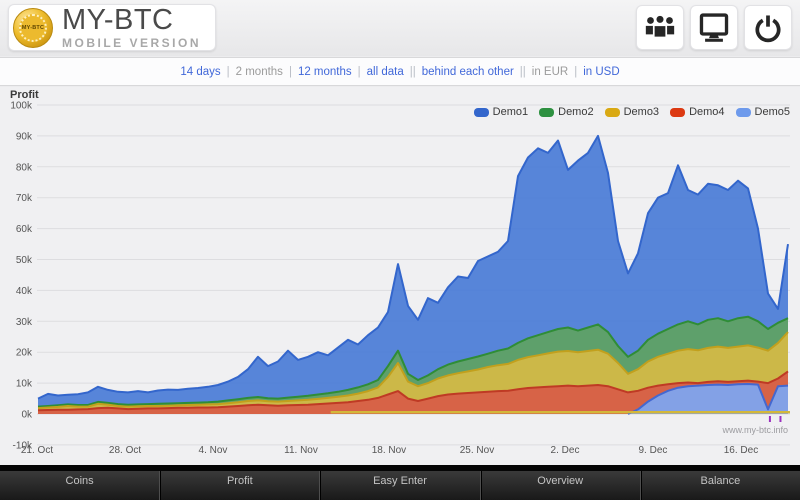 This screenshot has height=500, width=800. What do you see at coordinates (772, 112) in the screenshot?
I see `legend-label: Demo5` at bounding box center [772, 112].